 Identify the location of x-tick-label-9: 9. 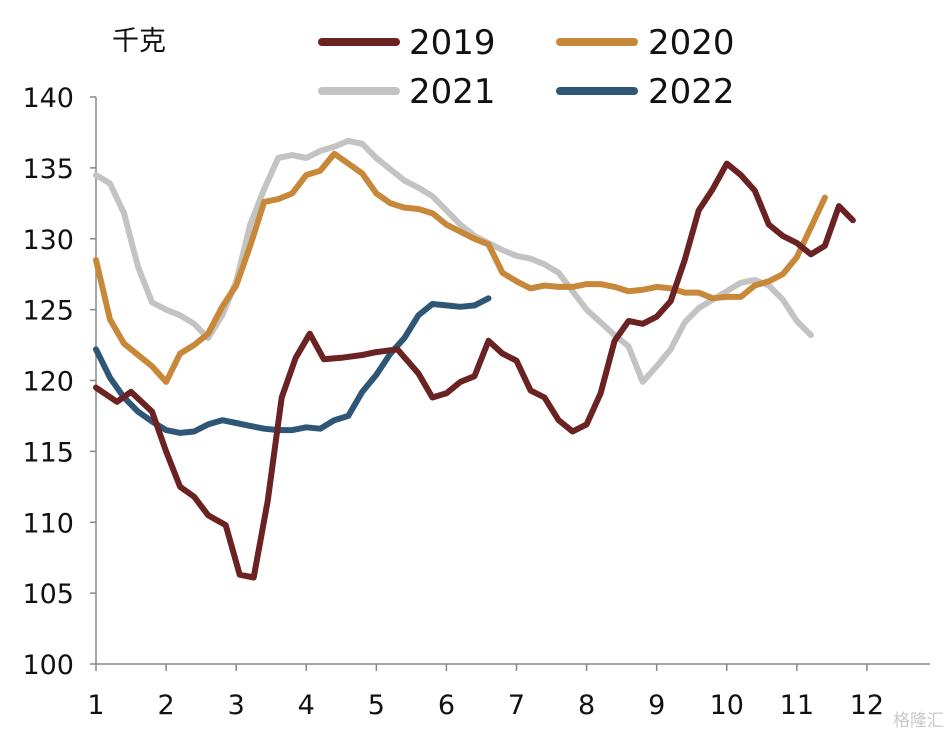
(656, 705).